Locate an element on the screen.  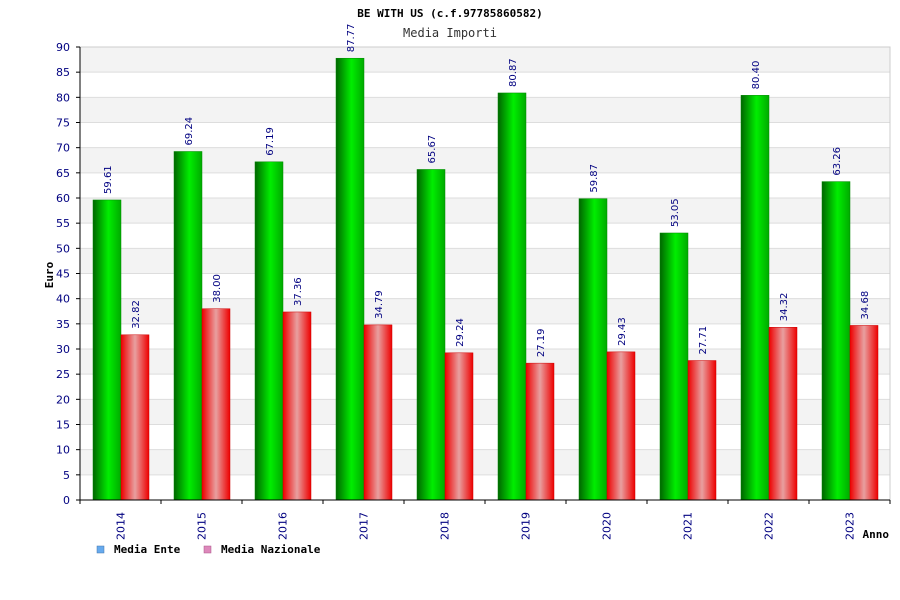
value-label-media-ente: 80.87 is located at coordinates (513, 72).